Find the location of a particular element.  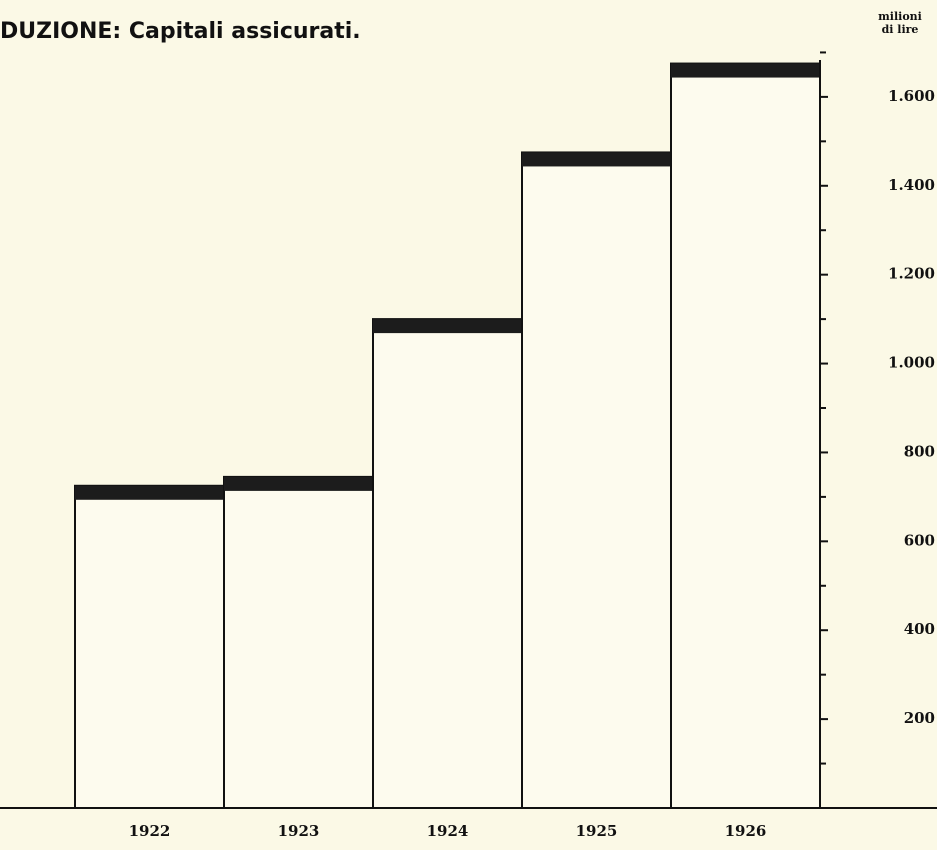

y-tick-label: 1.400 is located at coordinates (911, 185).